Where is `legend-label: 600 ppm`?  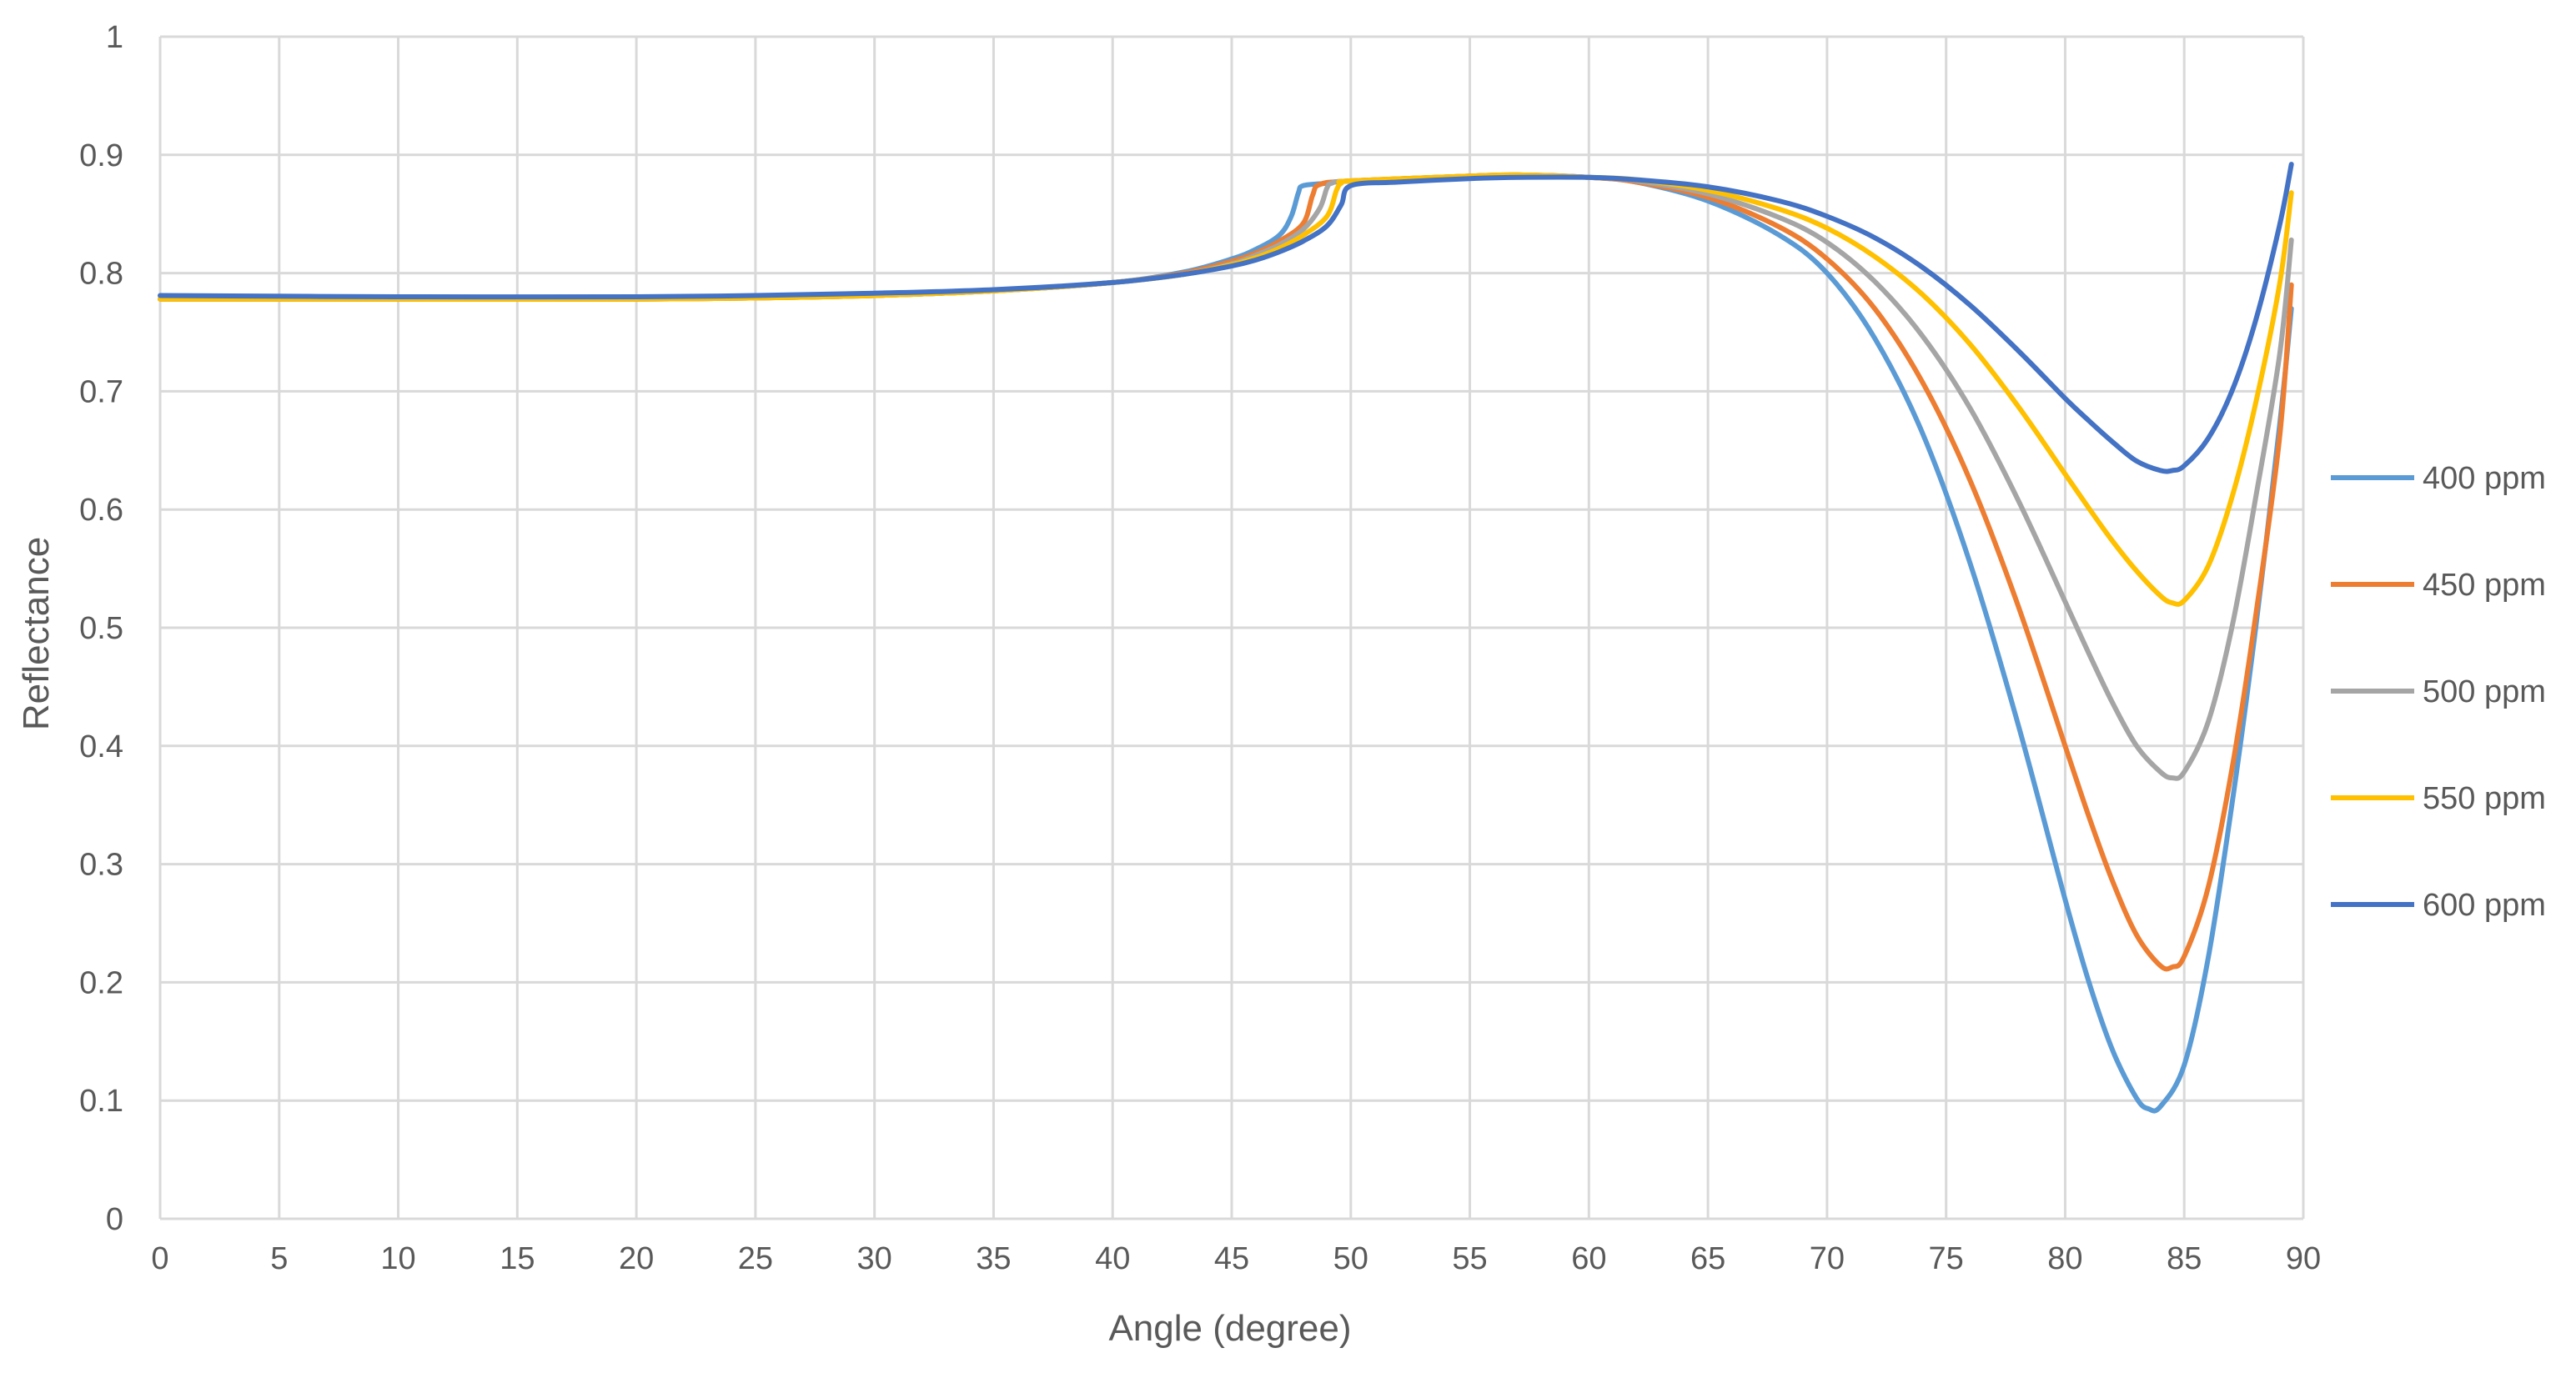 legend-label: 600 ppm is located at coordinates (2484, 905).